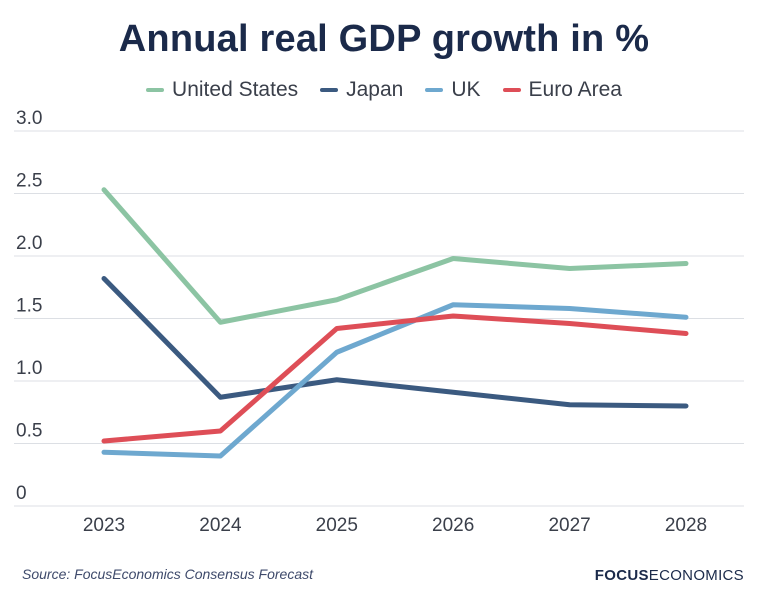 This screenshot has height=597, width=768. I want to click on brand-logo-bold: FOCUS, so click(621, 575).